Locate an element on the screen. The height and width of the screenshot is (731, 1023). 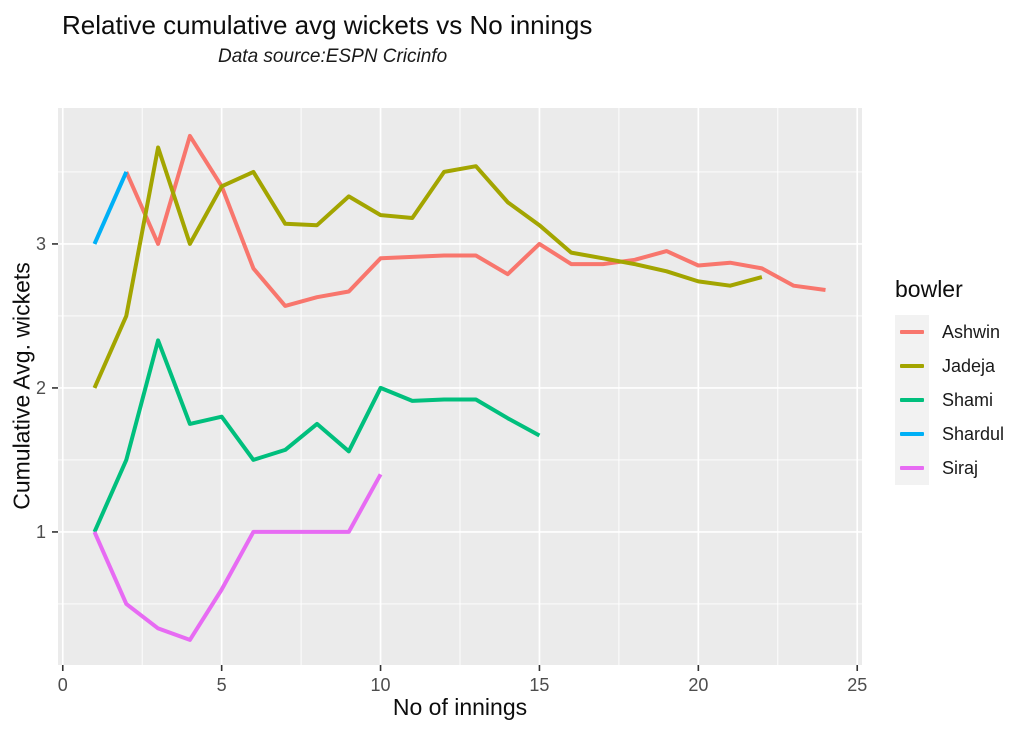
legend-item-siraj: Siraj is located at coordinates (951, 468).